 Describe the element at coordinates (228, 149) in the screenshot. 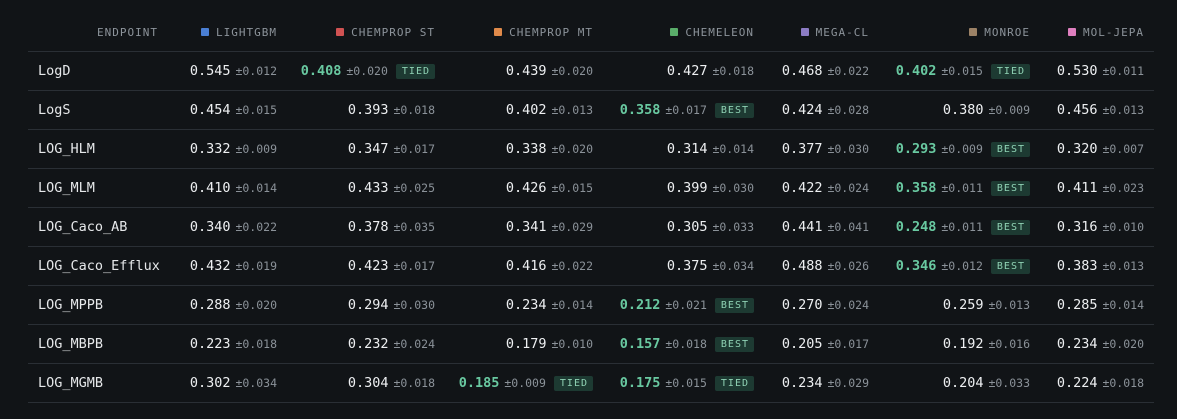

I see `score-cell: 0.332 ±0.009` at that location.